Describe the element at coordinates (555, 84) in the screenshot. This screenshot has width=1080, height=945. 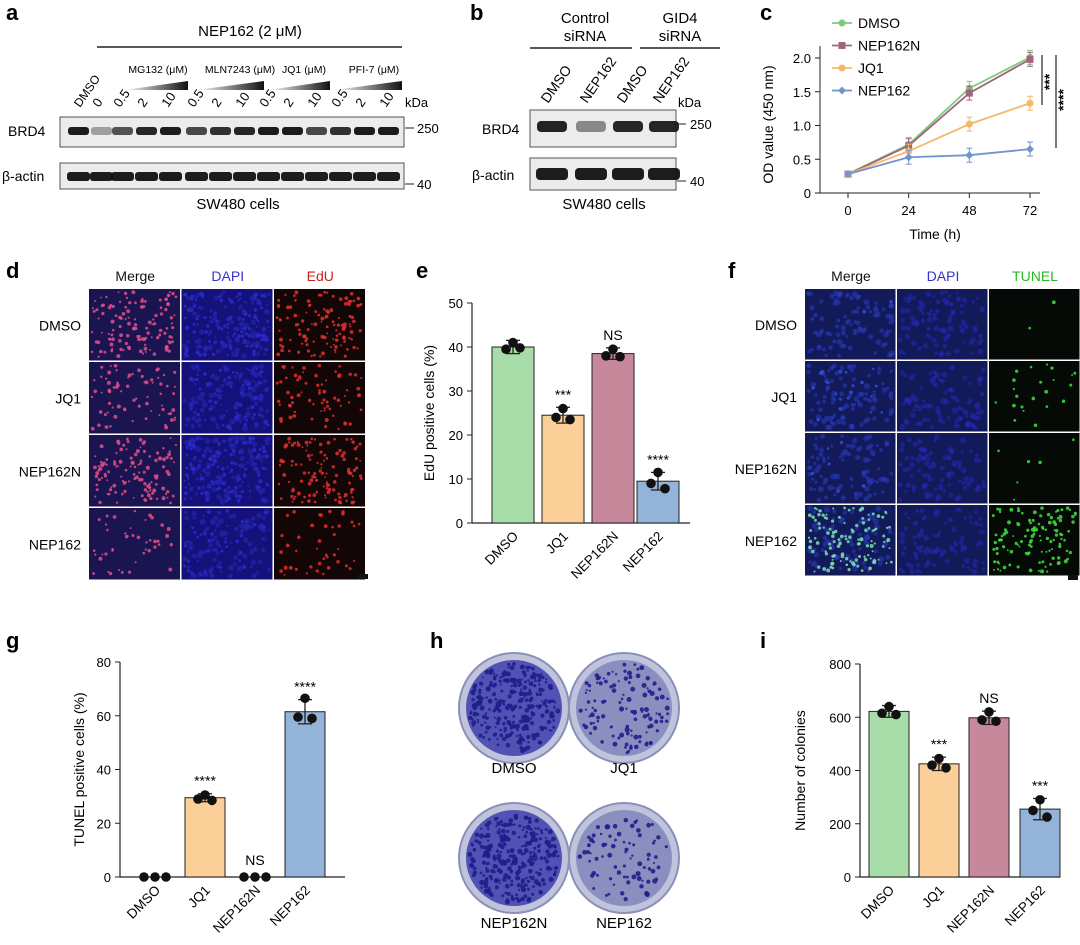
I see `lane-label: DMSO` at that location.